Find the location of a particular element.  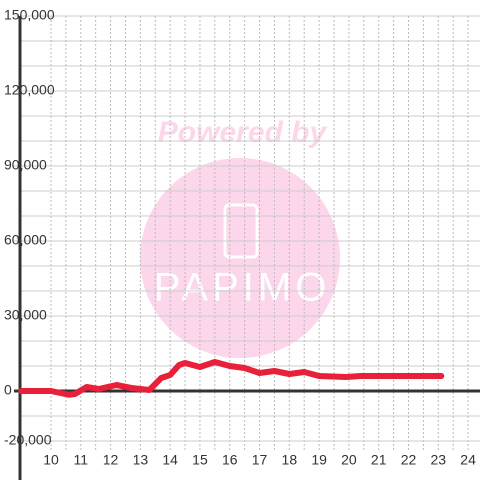

x-tick-label: 16 is located at coordinates (230, 460).